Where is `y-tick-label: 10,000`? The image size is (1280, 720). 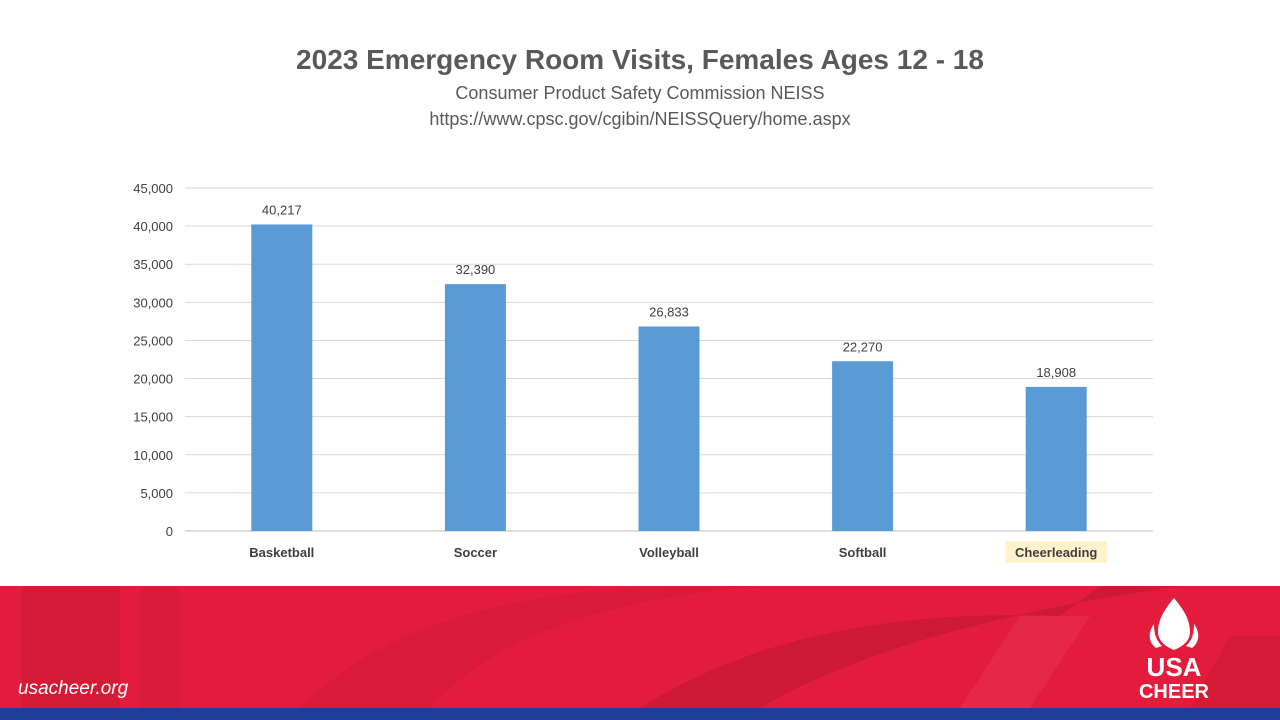
y-tick-label: 10,000 is located at coordinates (153, 455).